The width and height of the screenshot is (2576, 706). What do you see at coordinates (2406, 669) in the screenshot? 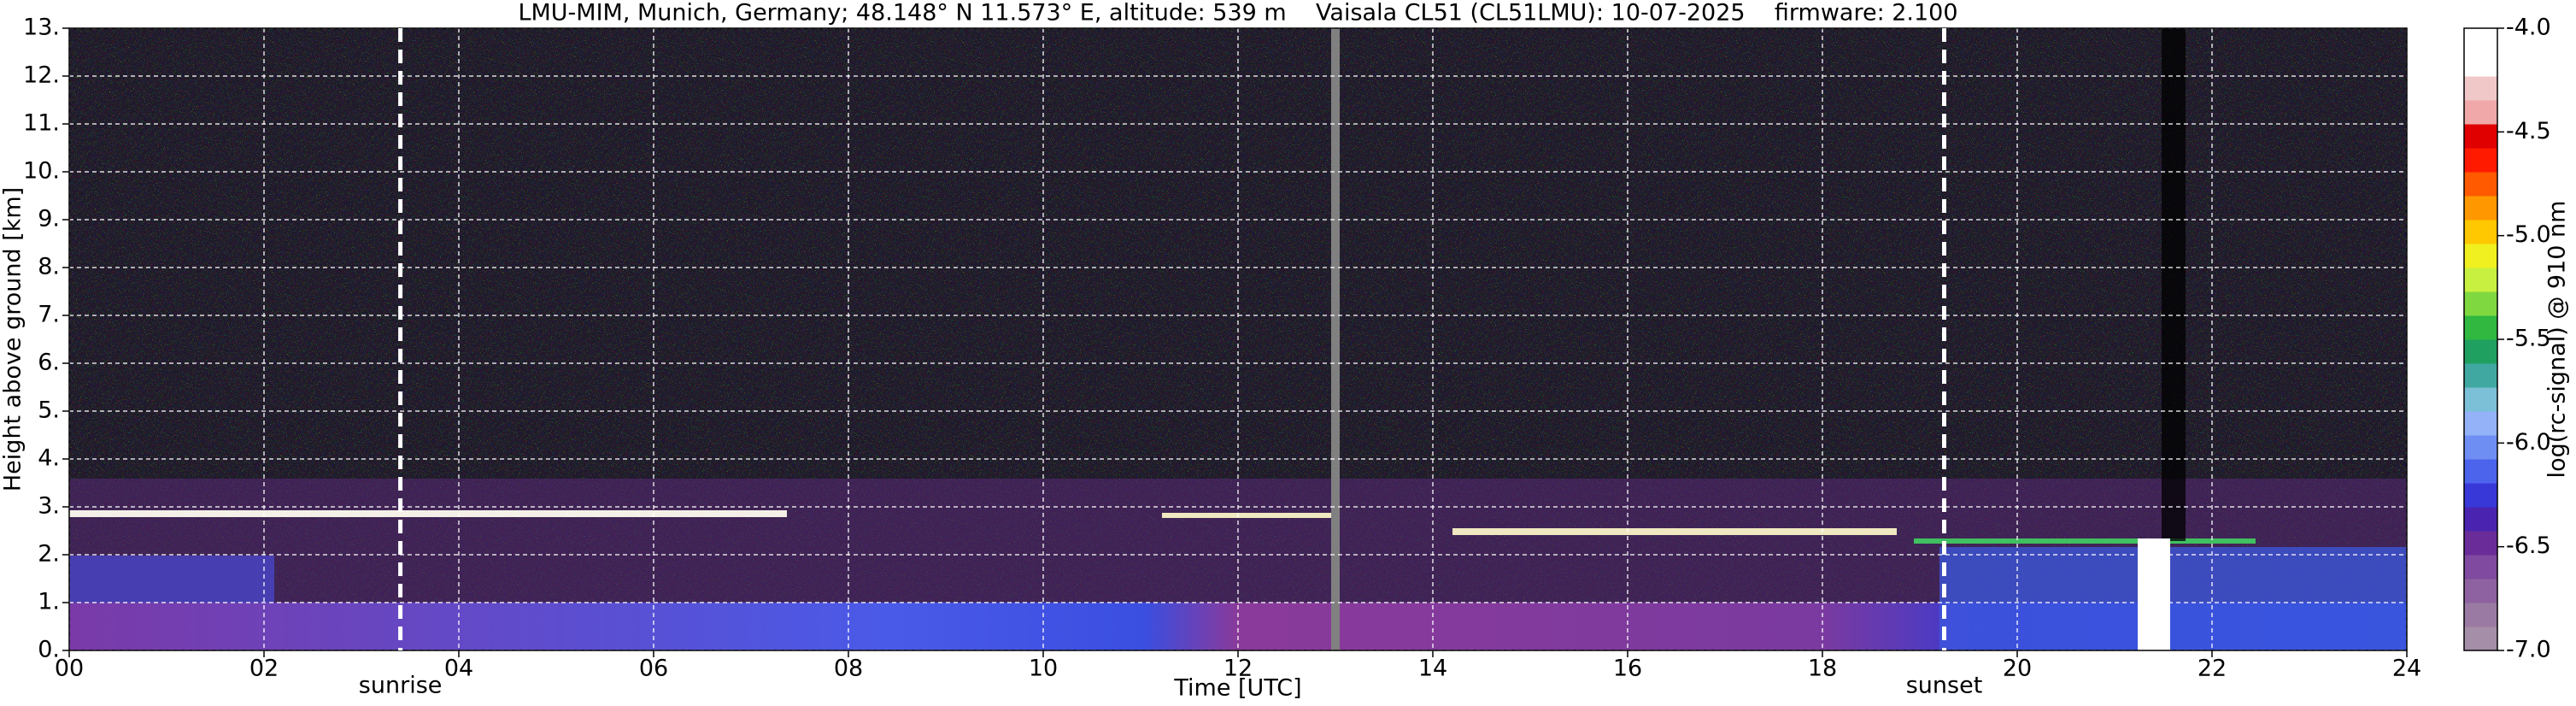
I see `x-tick-label: 24` at bounding box center [2406, 669].